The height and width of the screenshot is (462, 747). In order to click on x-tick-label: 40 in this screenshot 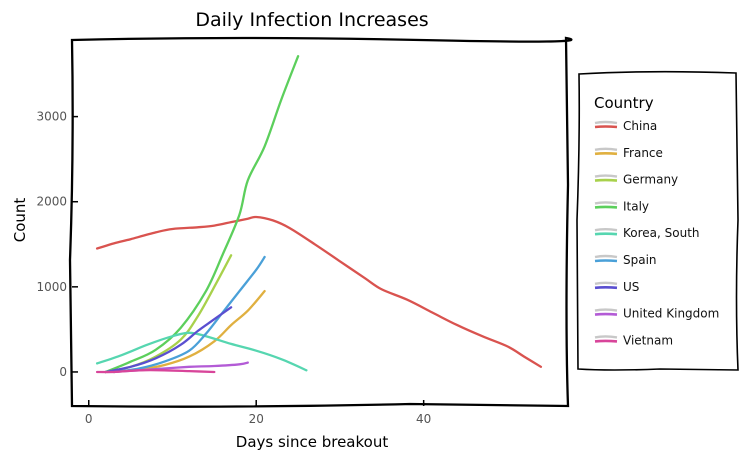, I will do `click(423, 419)`.